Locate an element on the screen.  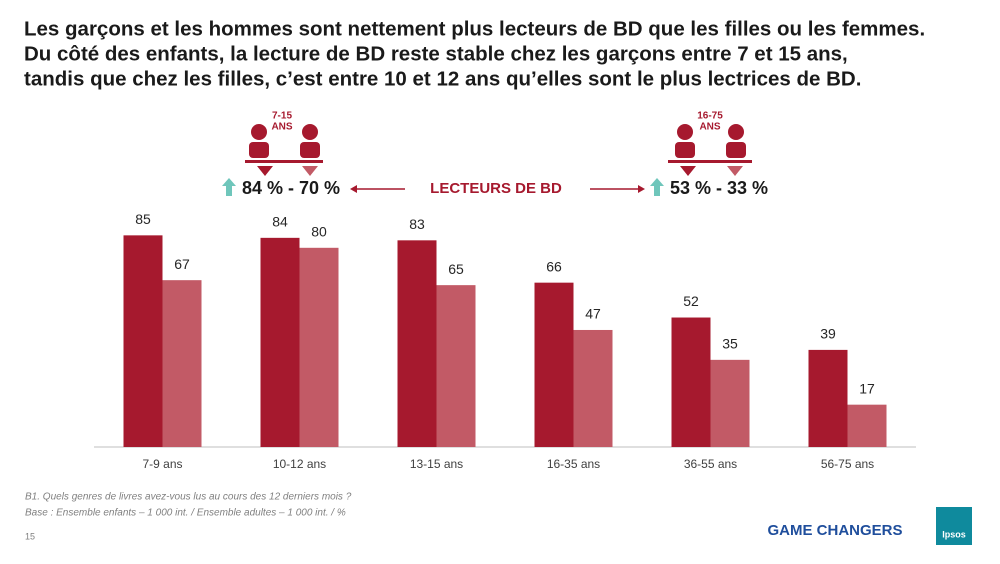
x-tick-label: 10-12 ans is located at coordinates (299, 464).